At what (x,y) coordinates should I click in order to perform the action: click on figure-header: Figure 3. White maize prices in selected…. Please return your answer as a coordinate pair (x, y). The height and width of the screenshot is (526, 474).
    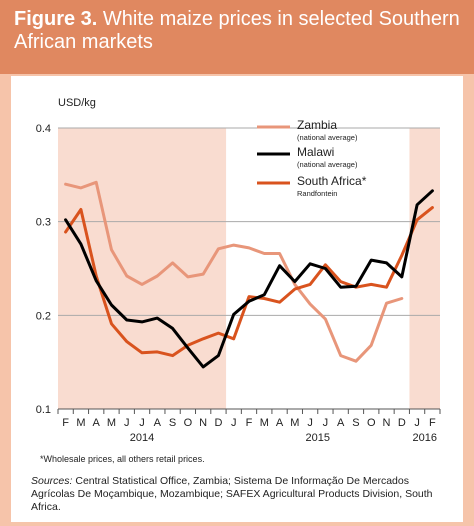
    Looking at the image, I should click on (237, 37).